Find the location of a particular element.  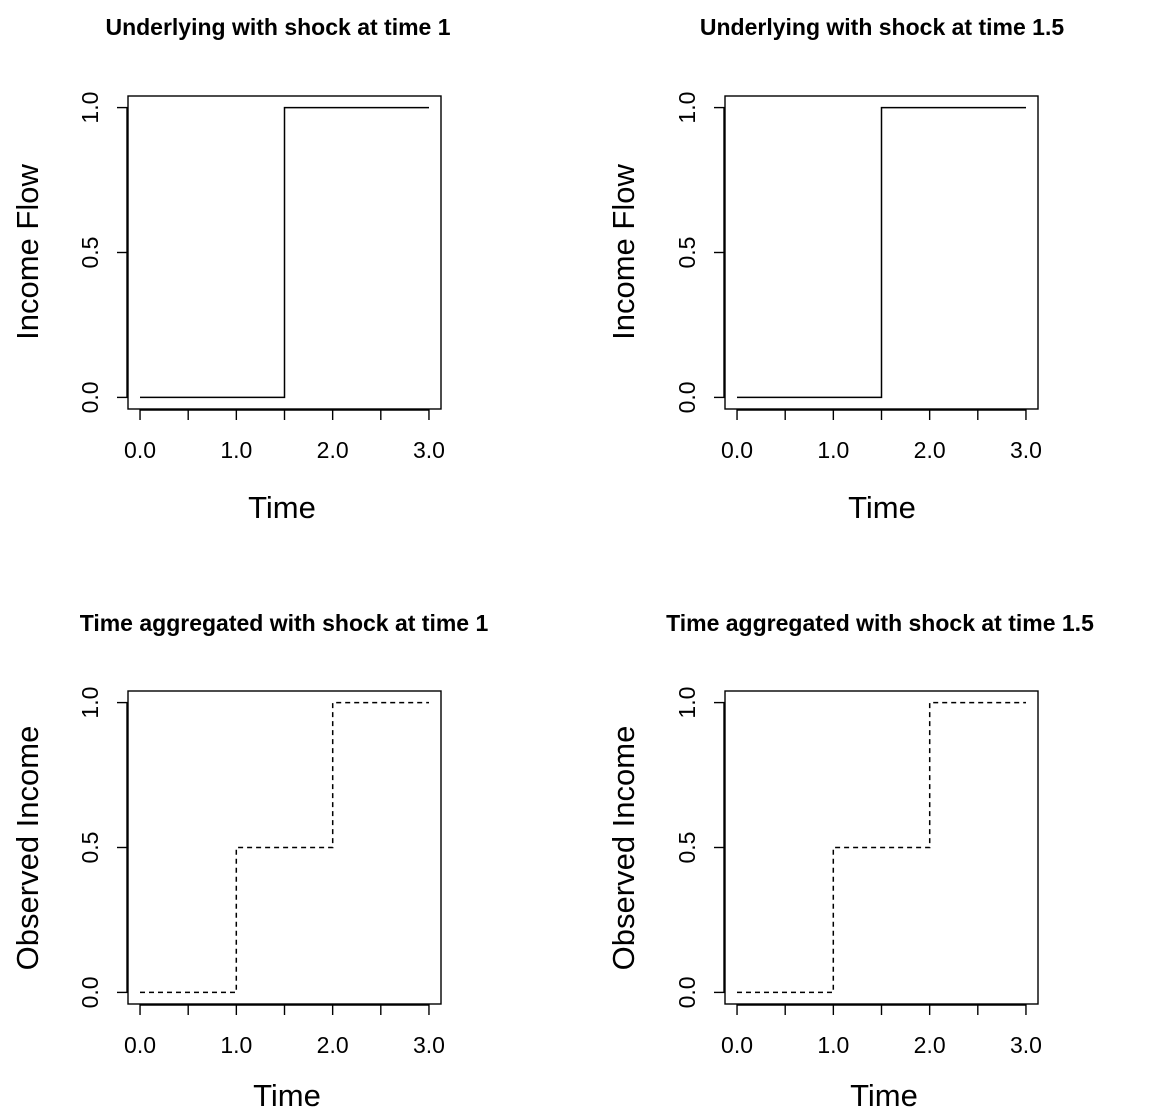

chart-title: Underlying with shock at time 1.5 is located at coordinates (882, 27).